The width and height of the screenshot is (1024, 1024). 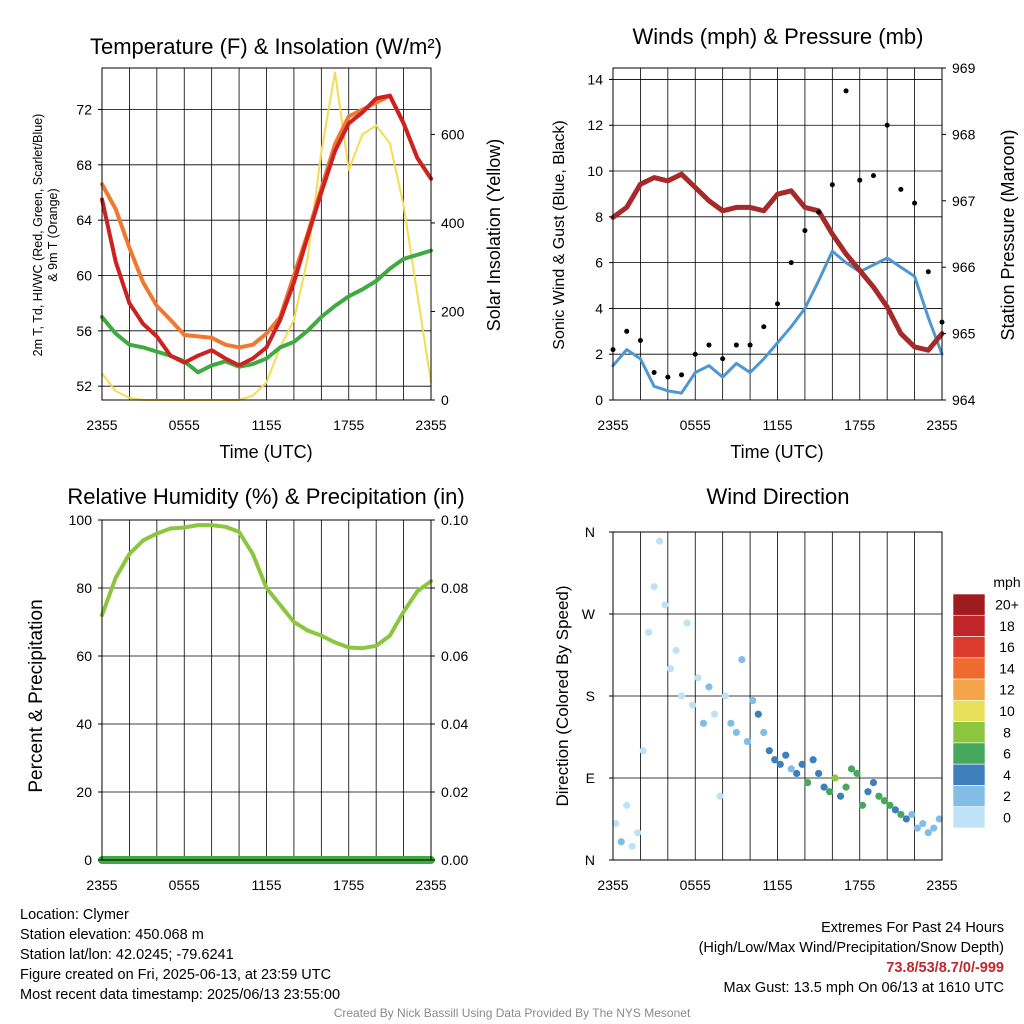 I want to click on winds-right-ticks: 964 965 966 967 968 969, so click(x=959, y=234).